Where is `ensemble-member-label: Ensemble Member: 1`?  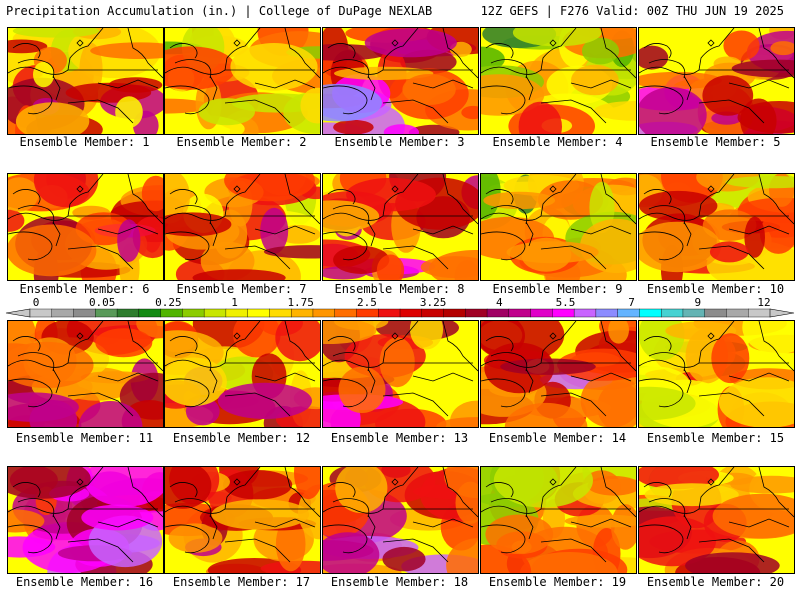 ensemble-member-label: Ensemble Member: 1 is located at coordinates (84, 142).